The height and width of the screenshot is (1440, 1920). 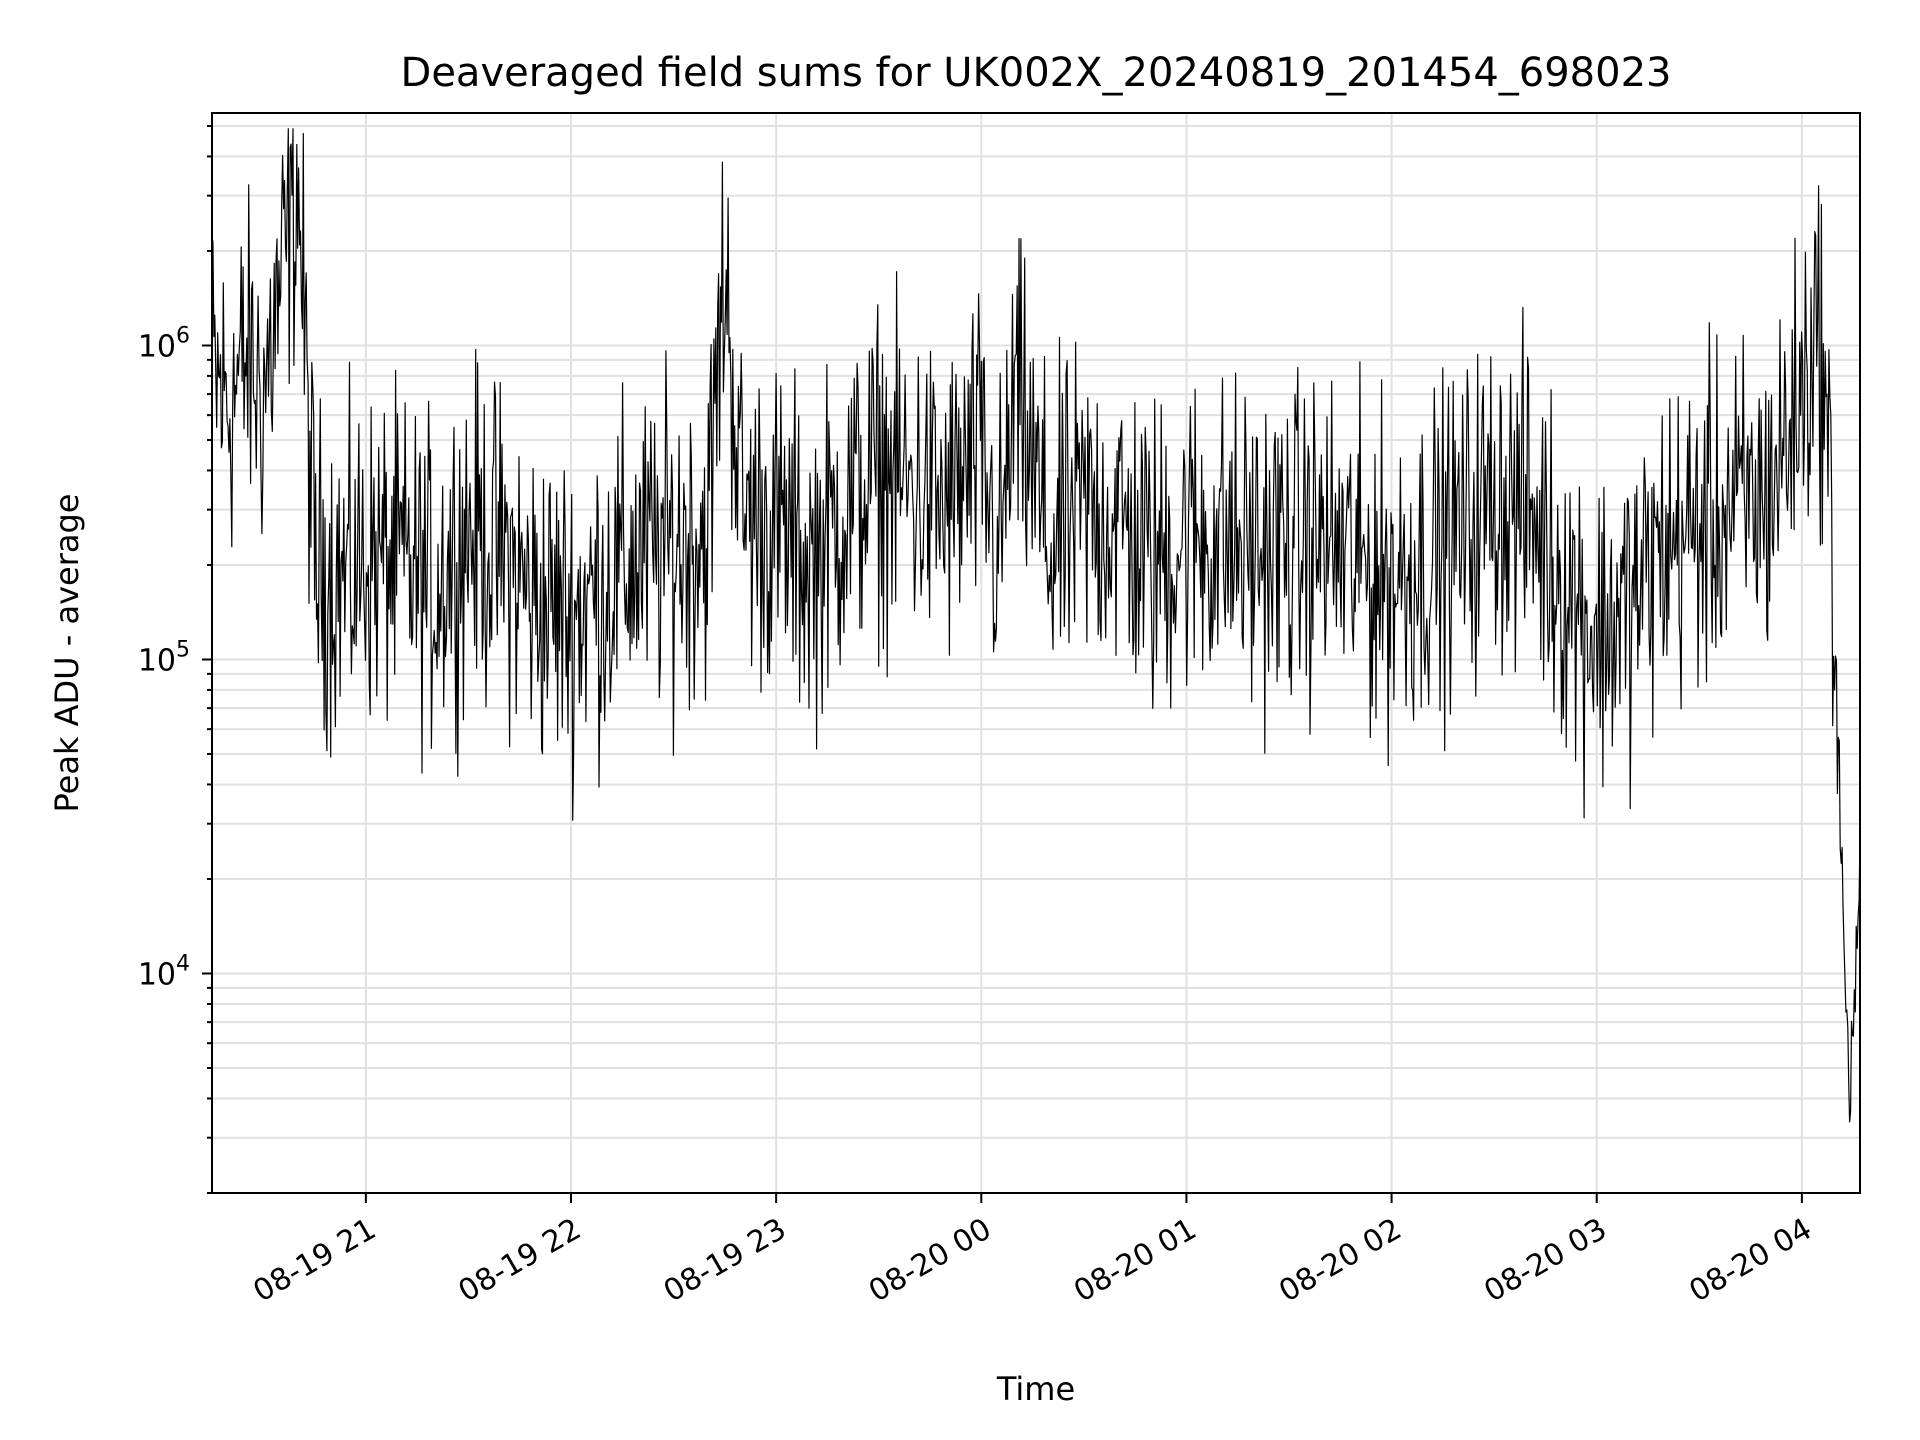 What do you see at coordinates (164, 343) in the screenshot?
I see `y-tick-label: 10⁶` at bounding box center [164, 343].